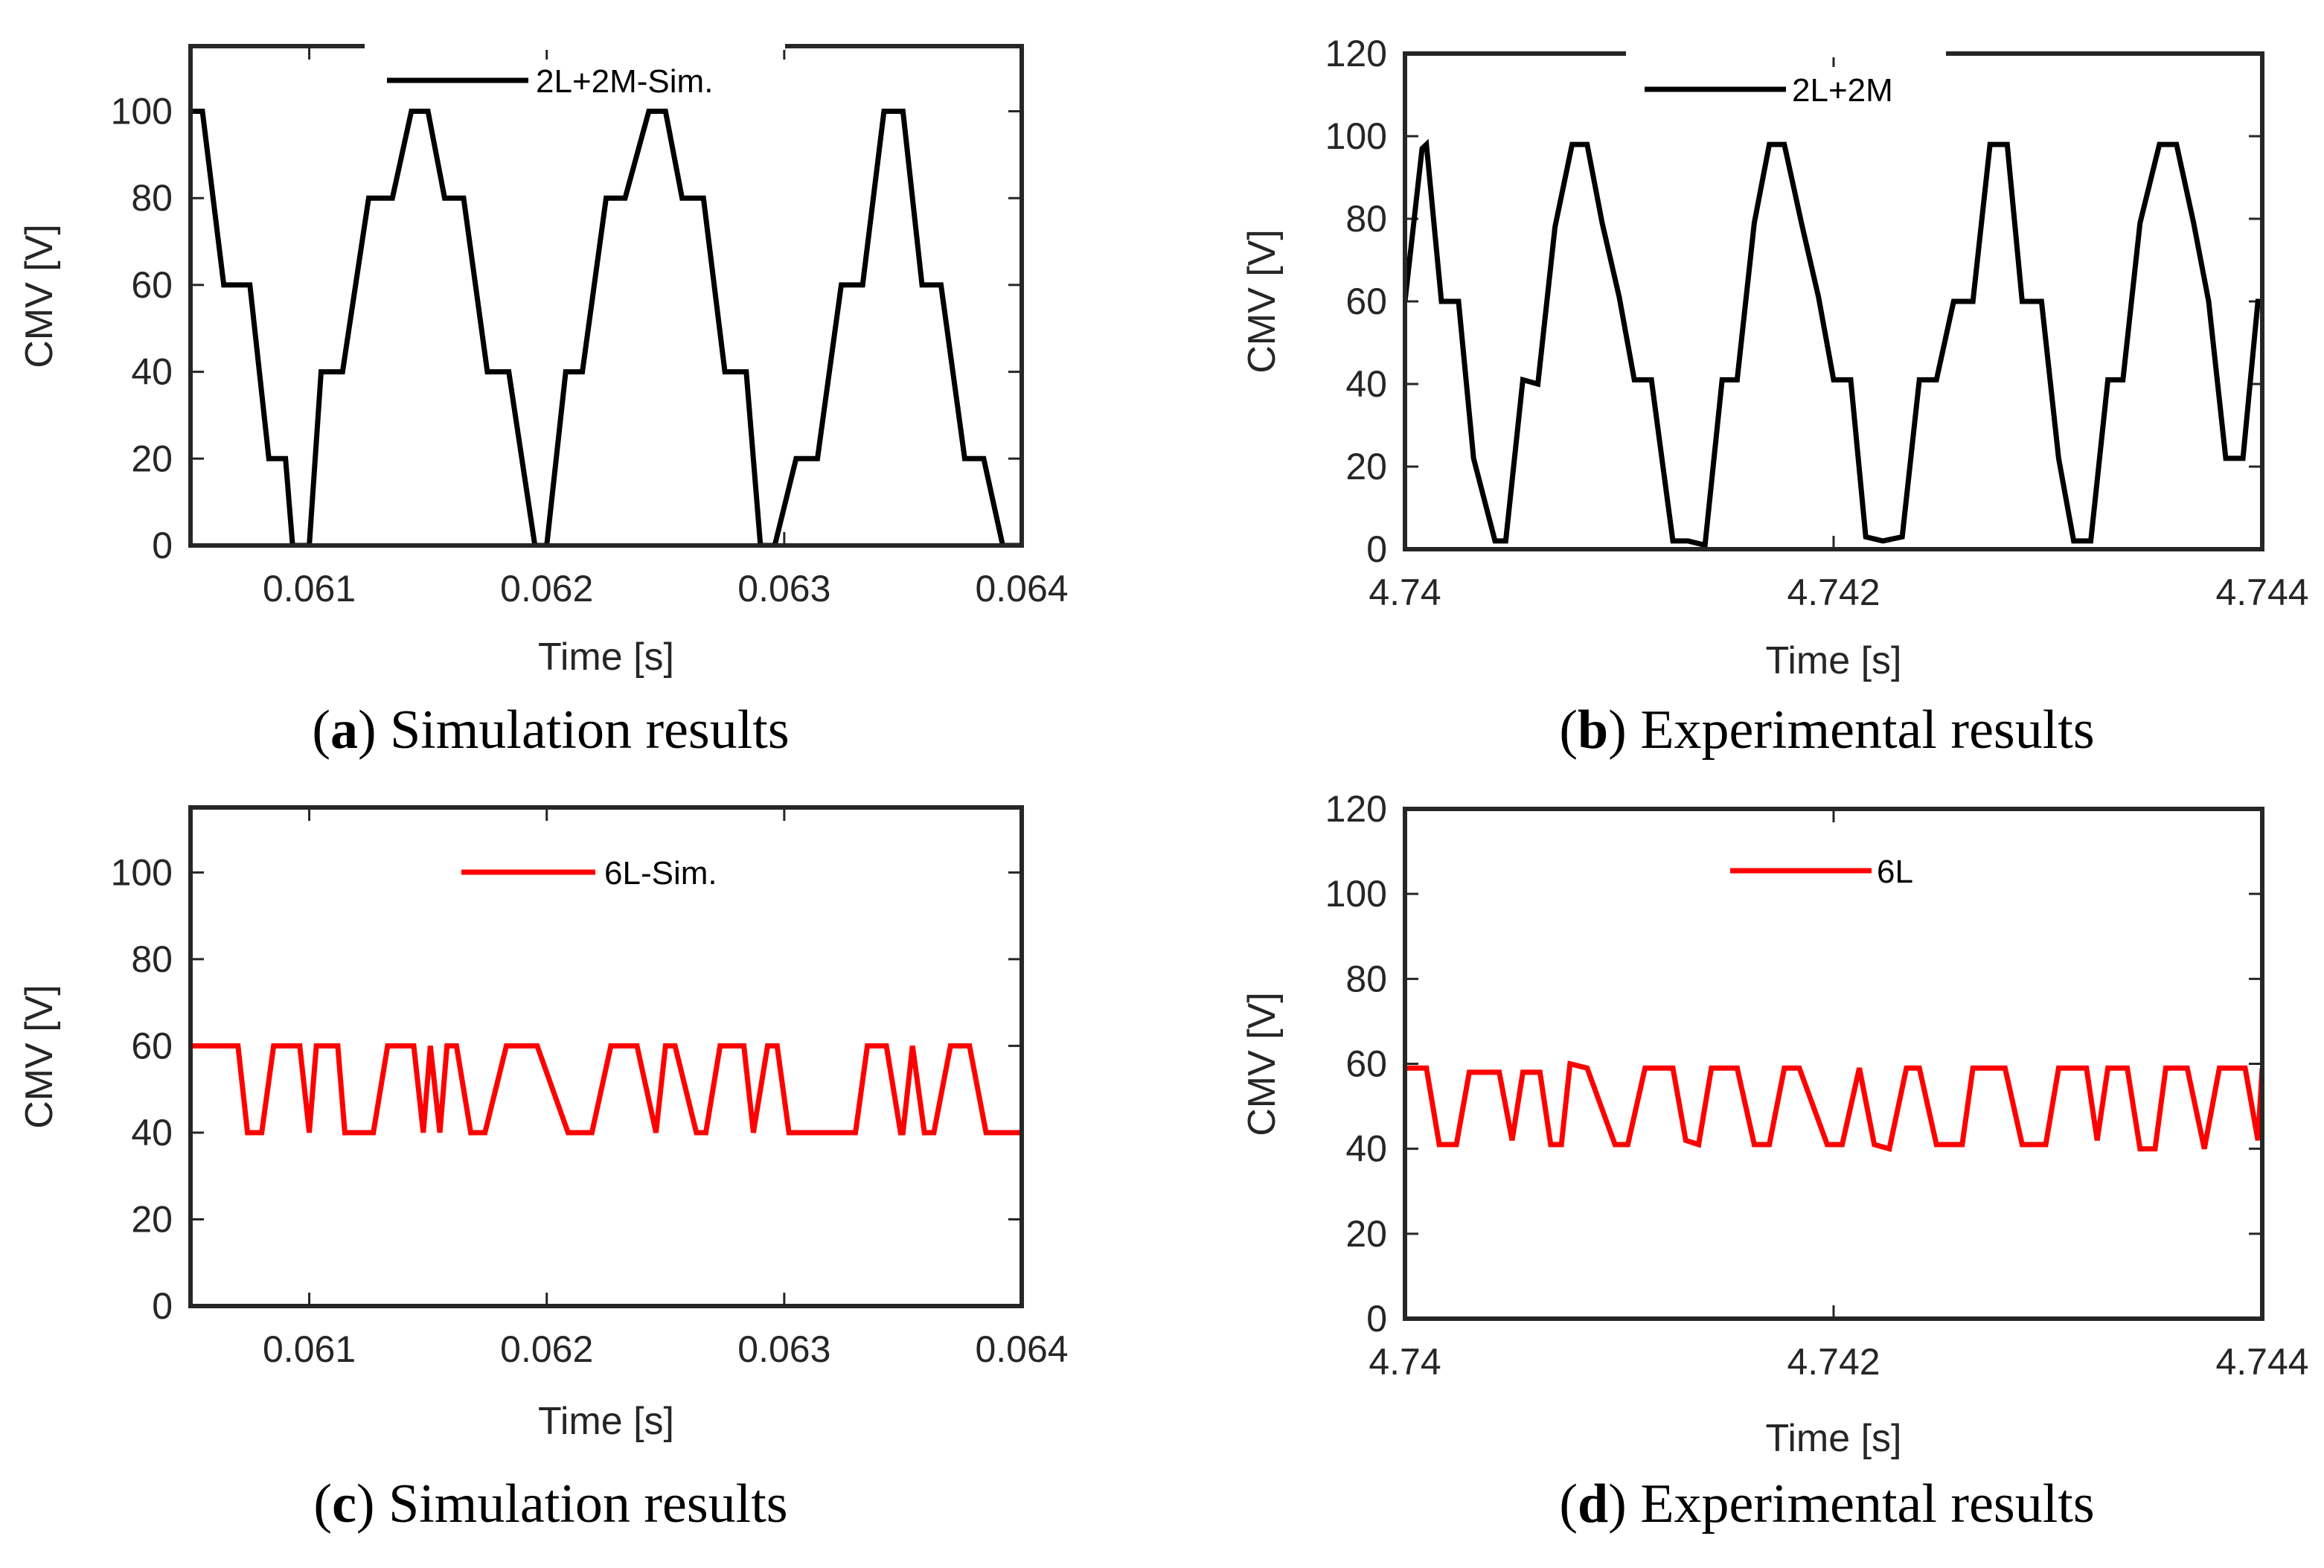 The image size is (2324, 1568). I want to click on legend-label: 2L+2M-Sim., so click(624, 81).